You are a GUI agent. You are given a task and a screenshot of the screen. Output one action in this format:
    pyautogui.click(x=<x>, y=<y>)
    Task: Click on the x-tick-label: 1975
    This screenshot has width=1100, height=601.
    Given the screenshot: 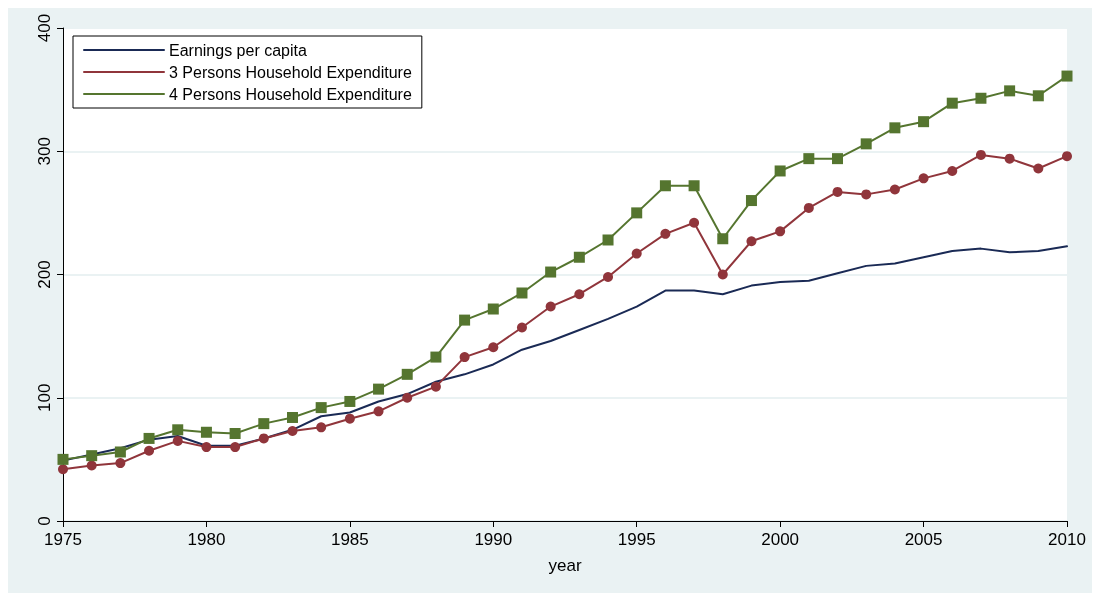 What is the action you would take?
    pyautogui.click(x=63, y=539)
    